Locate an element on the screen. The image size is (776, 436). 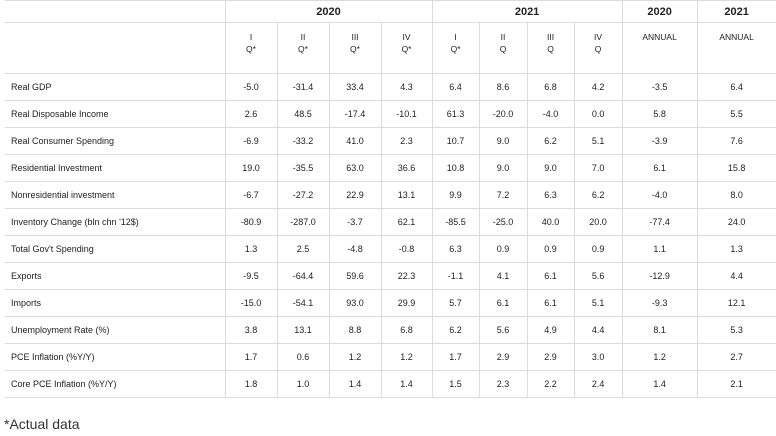
column-header: II Q* is located at coordinates (303, 48).